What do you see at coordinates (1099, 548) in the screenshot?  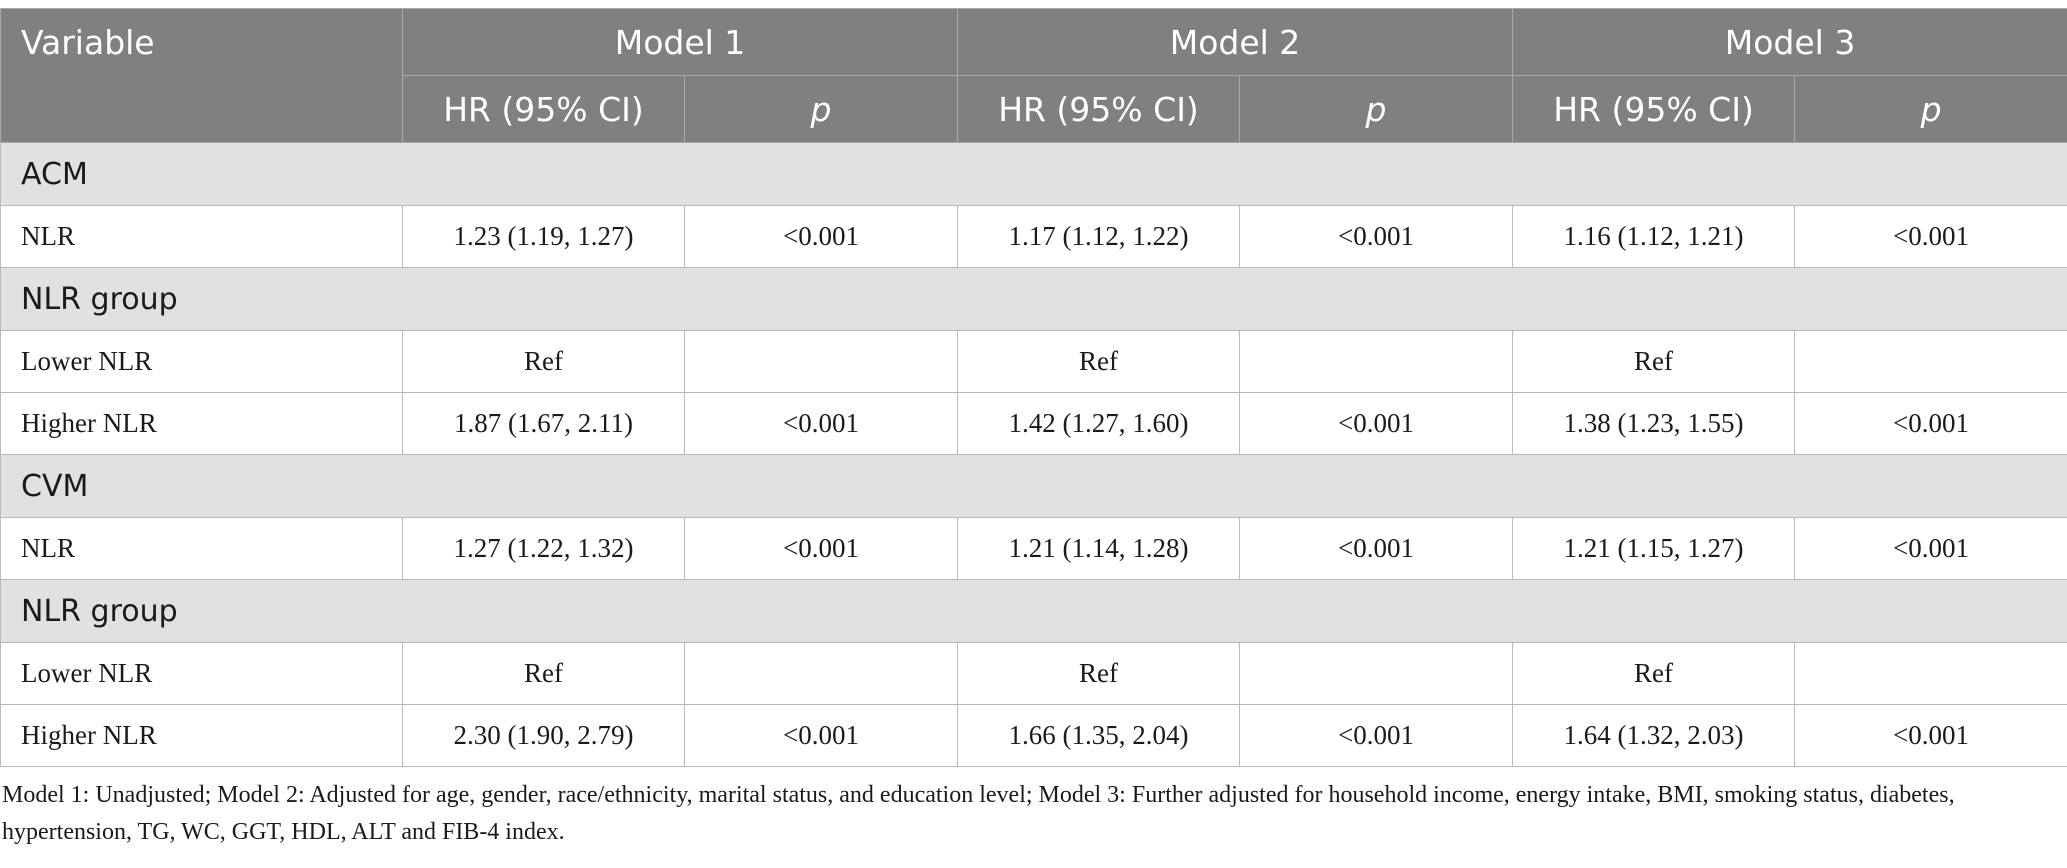 I see `hr-cell: 1.21 (1.14, 1.28)` at bounding box center [1099, 548].